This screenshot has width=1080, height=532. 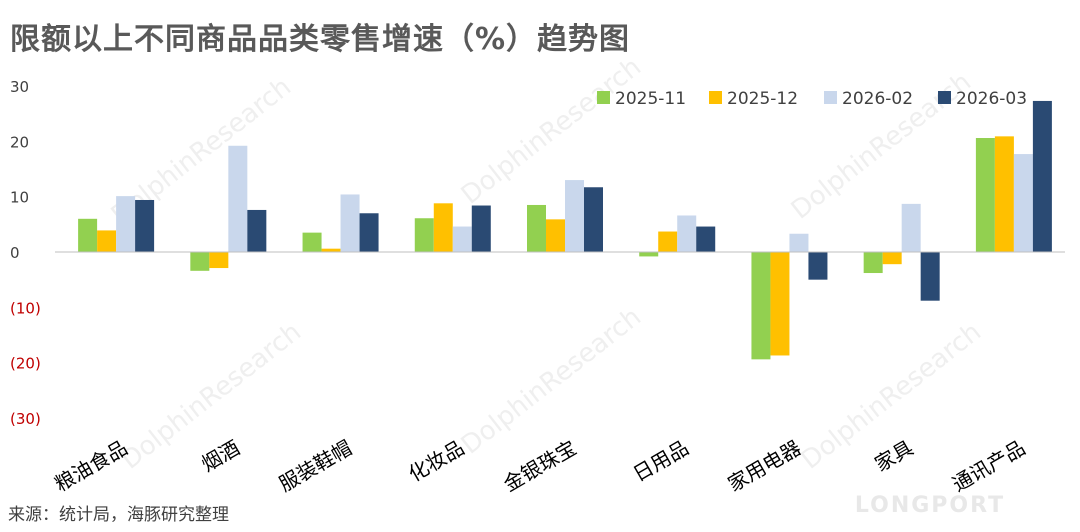 What do you see at coordinates (90, 466) in the screenshot?
I see `x-tick-label: 粮油食品` at bounding box center [90, 466].